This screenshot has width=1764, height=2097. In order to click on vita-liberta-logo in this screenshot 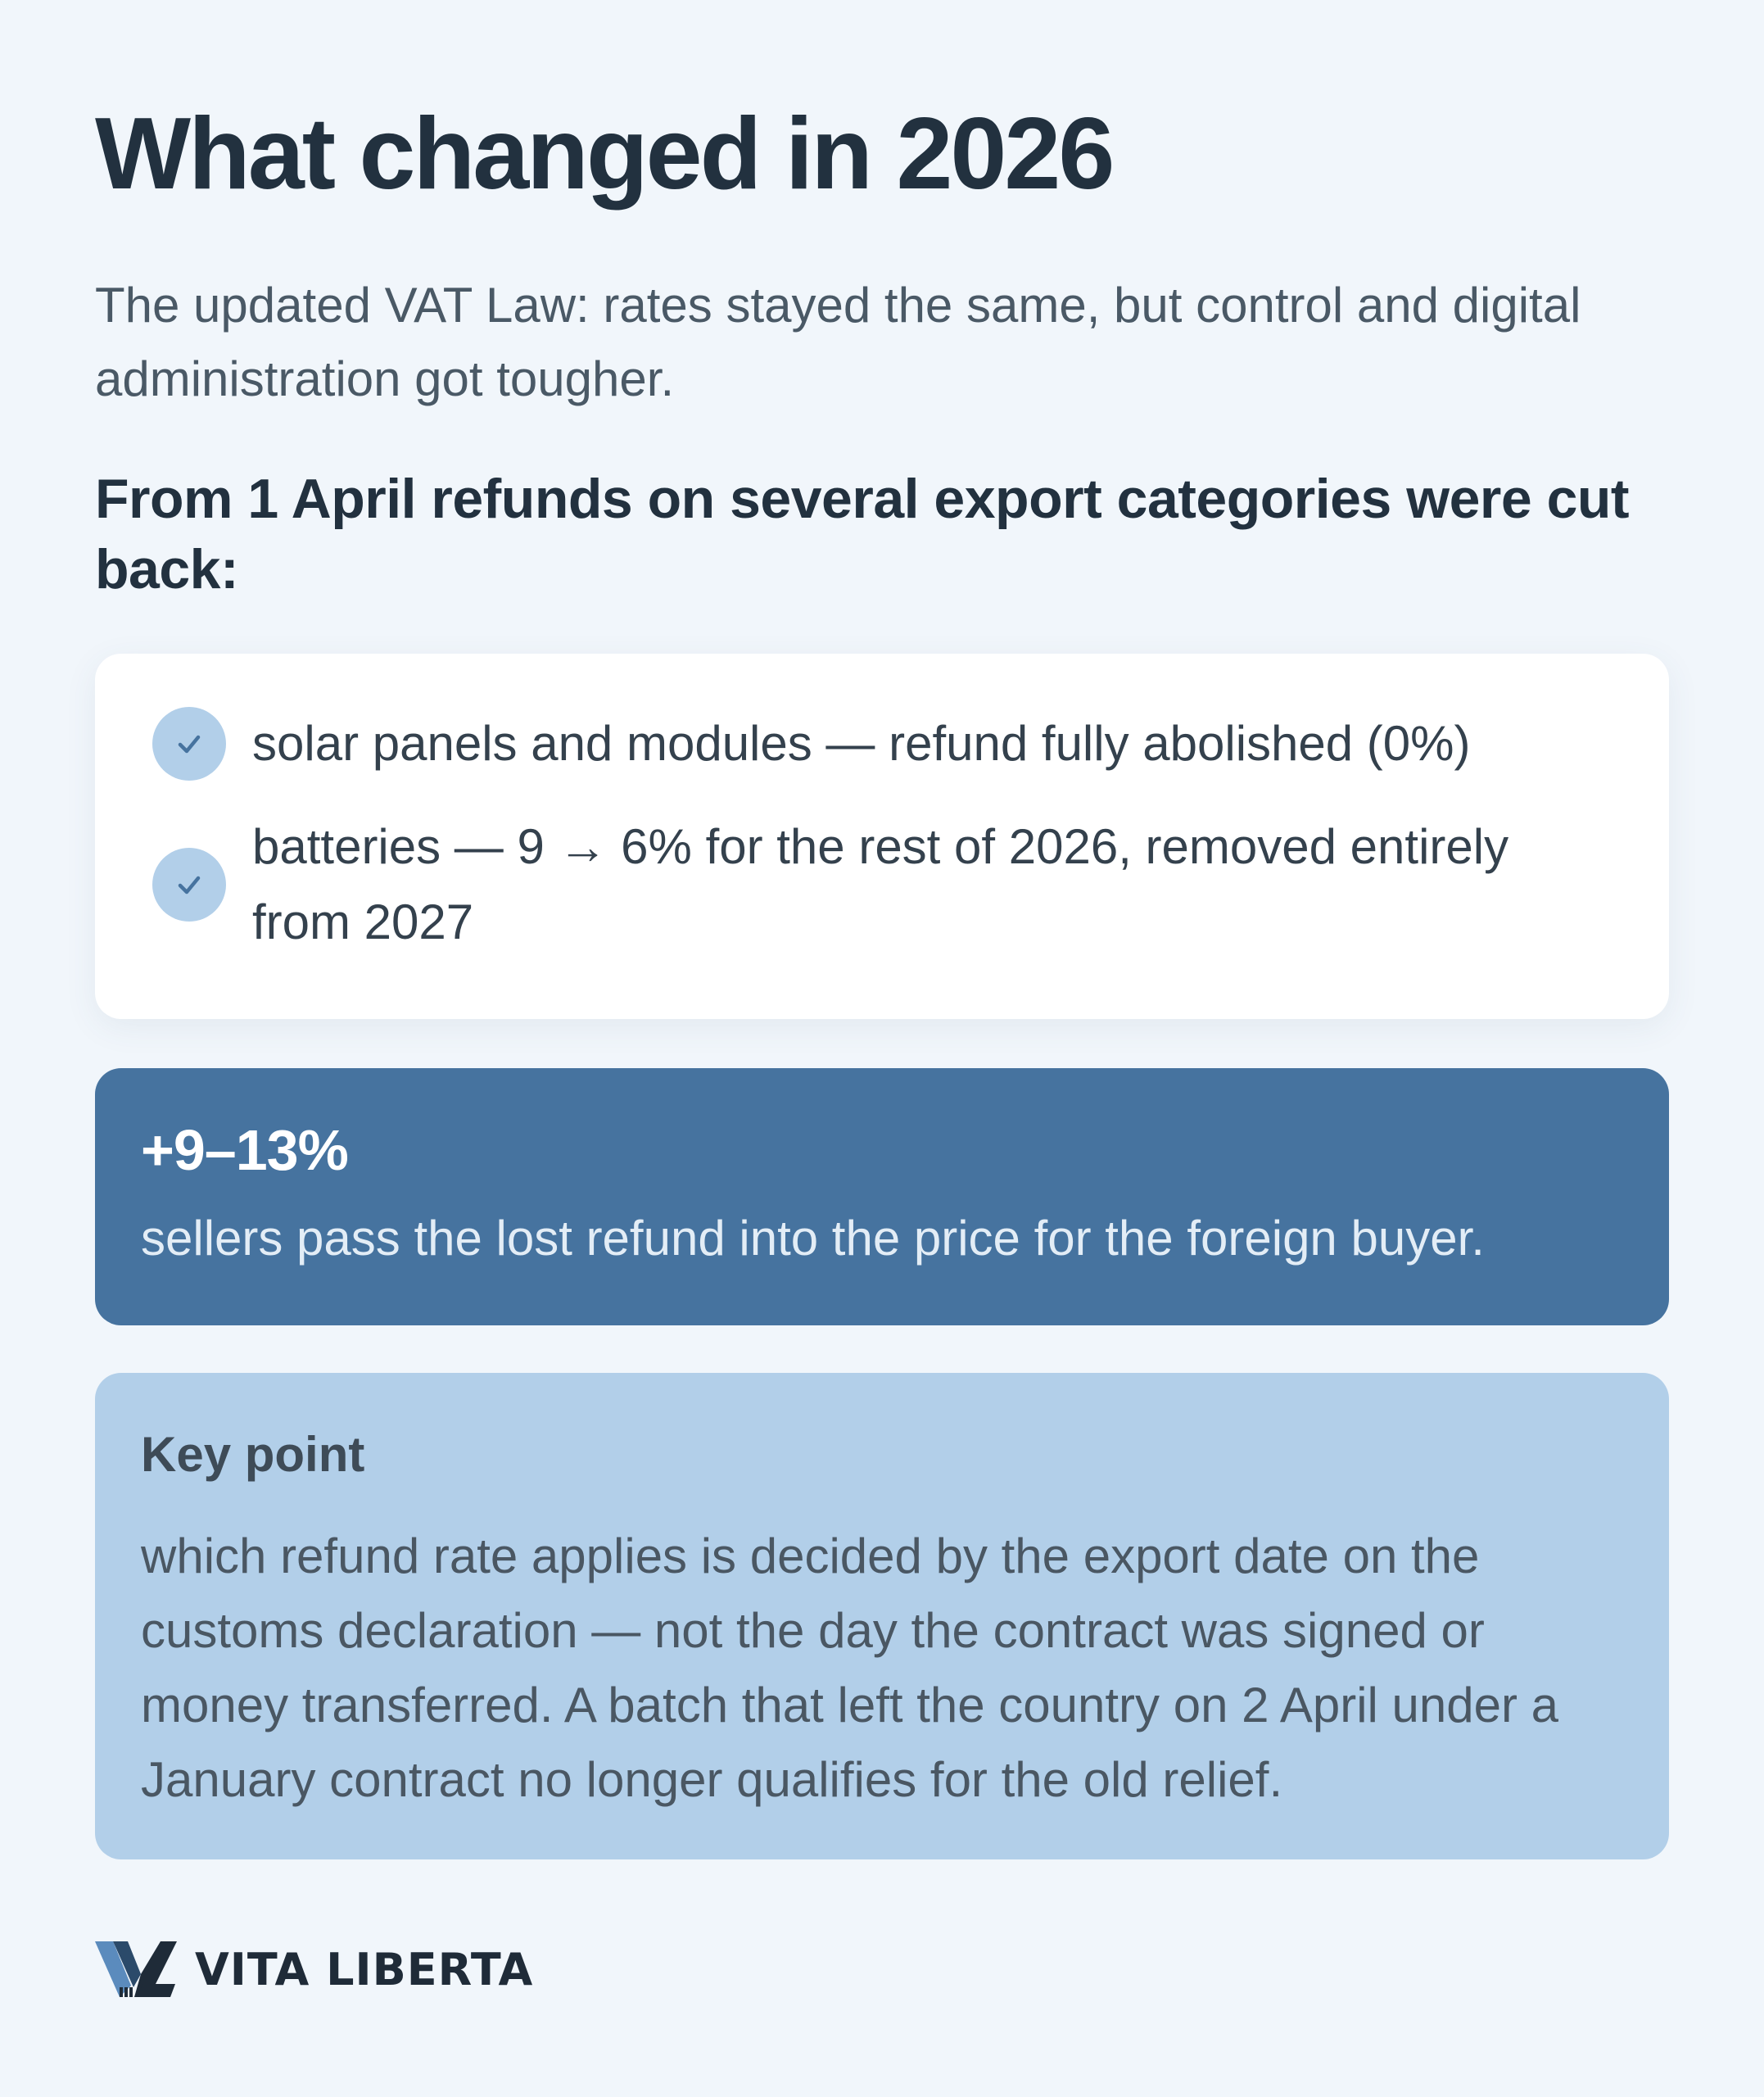, I will do `click(136, 1969)`.